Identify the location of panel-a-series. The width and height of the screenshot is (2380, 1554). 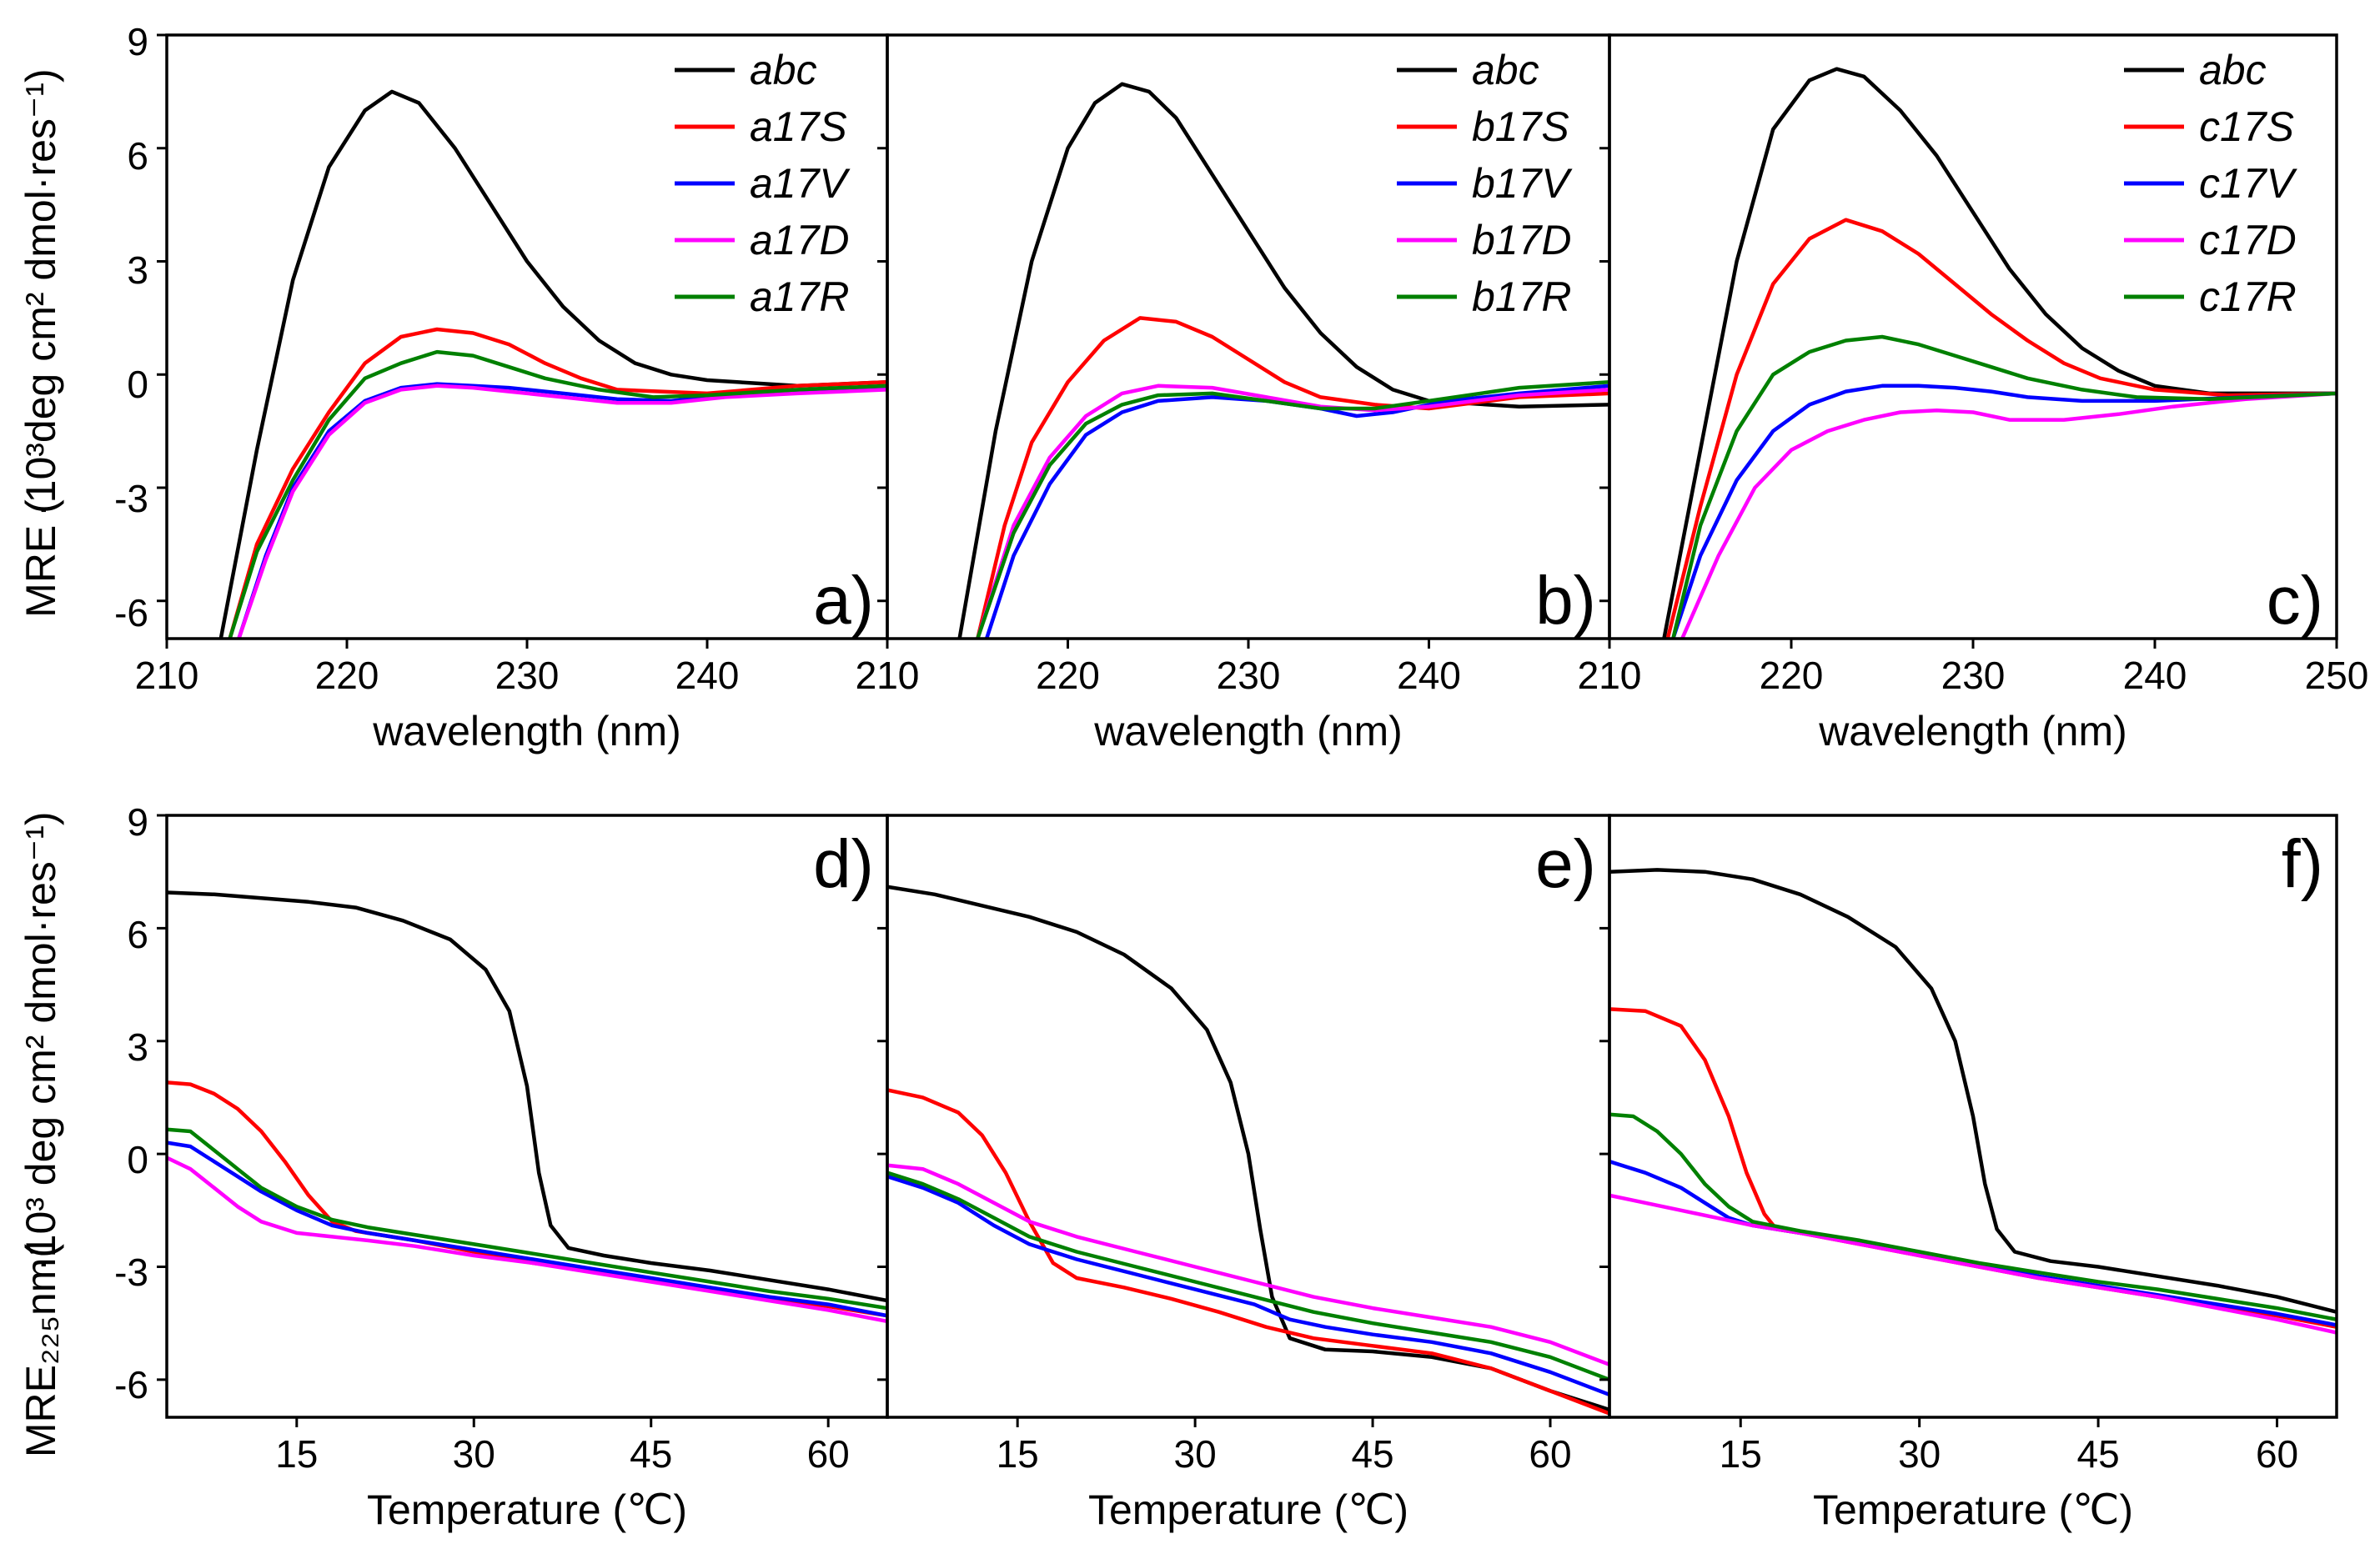
(552, 364).